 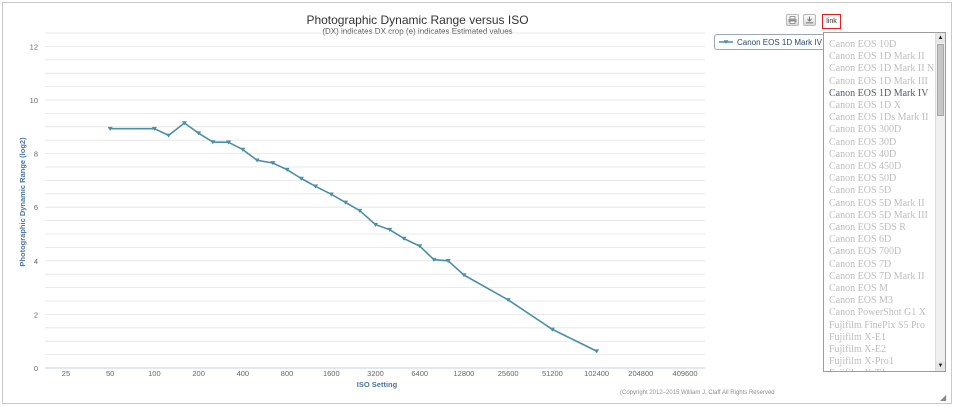 What do you see at coordinates (865, 130) in the screenshot?
I see `camera-list-item: Canon EOS 300D` at bounding box center [865, 130].